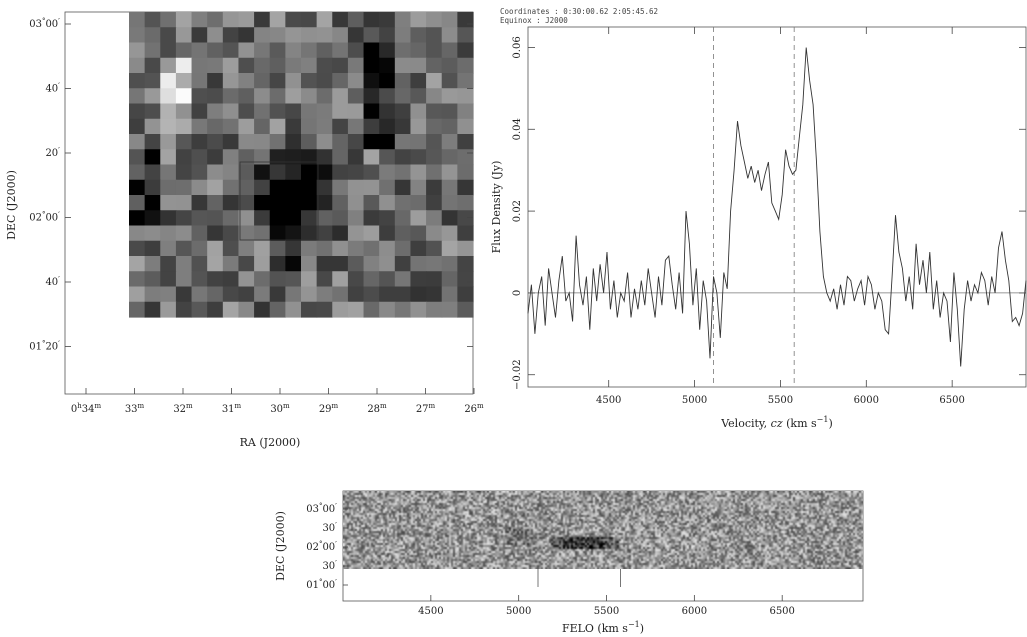 Image resolution: width=1027 pixels, height=637 pixels. Describe the element at coordinates (496, 207) in the screenshot. I see `spectrum-y-label: Flux Density (Jy)` at that location.